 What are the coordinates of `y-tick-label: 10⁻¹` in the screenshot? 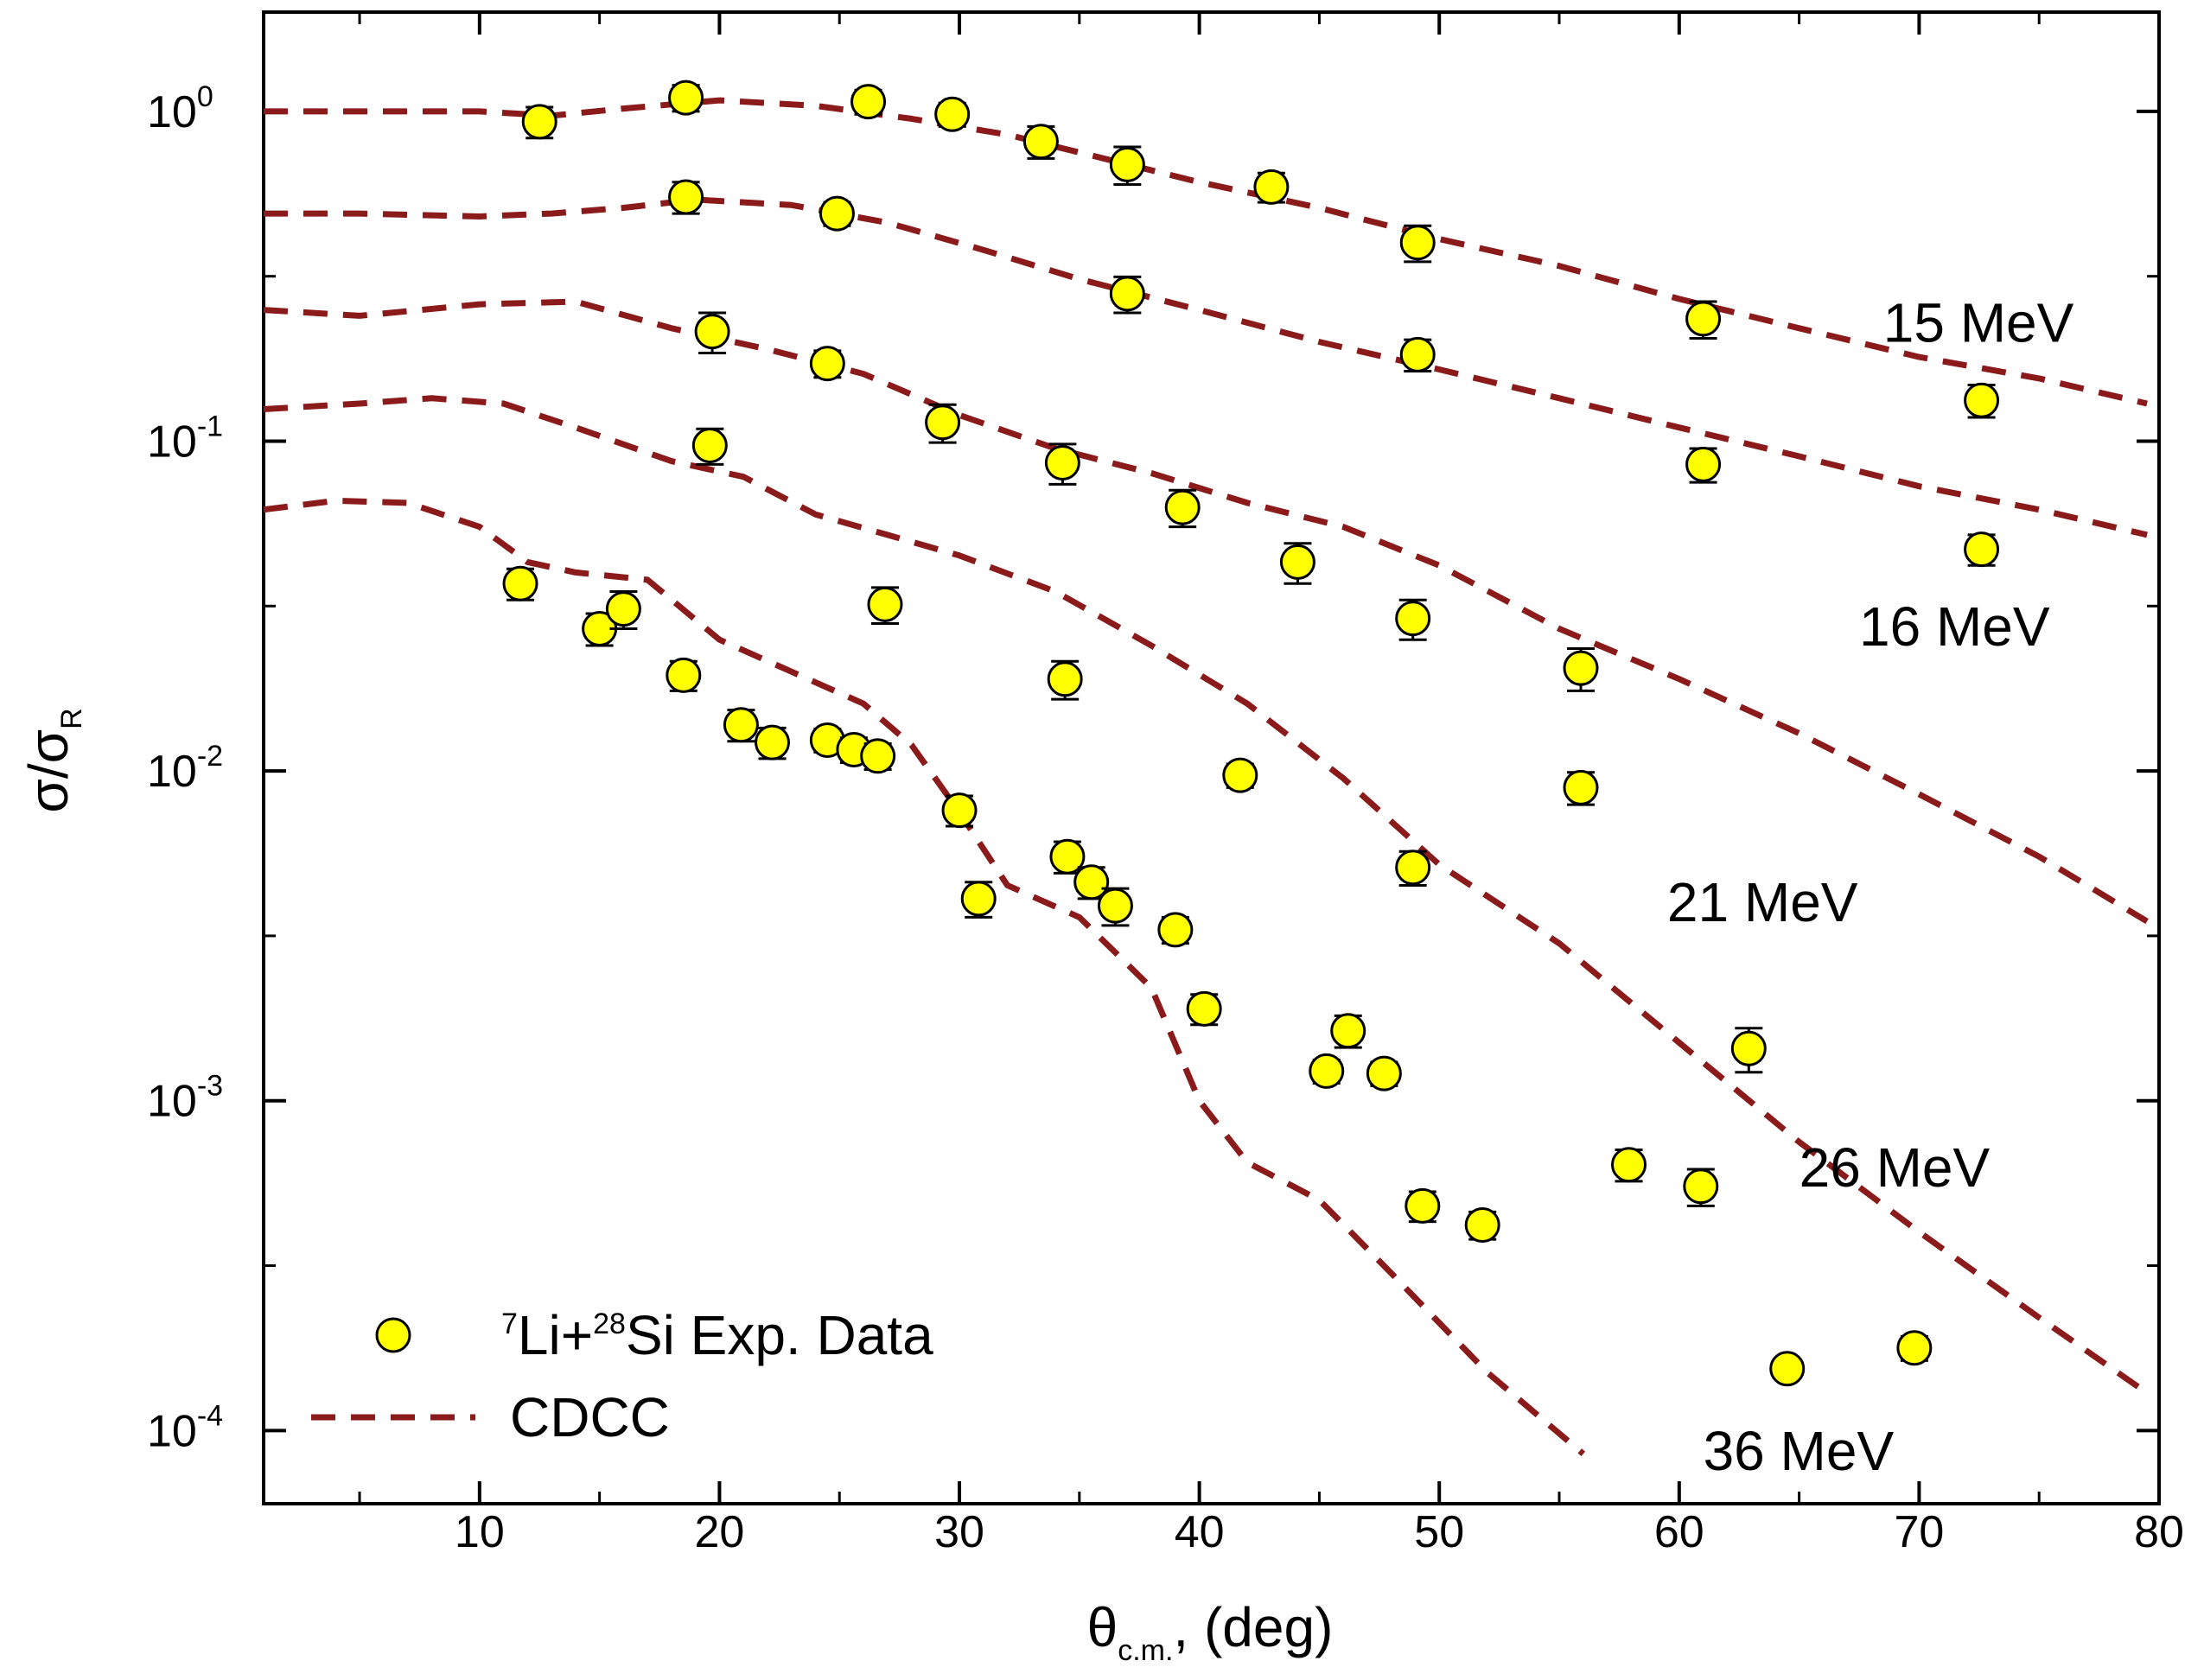 It's located at (185, 438).